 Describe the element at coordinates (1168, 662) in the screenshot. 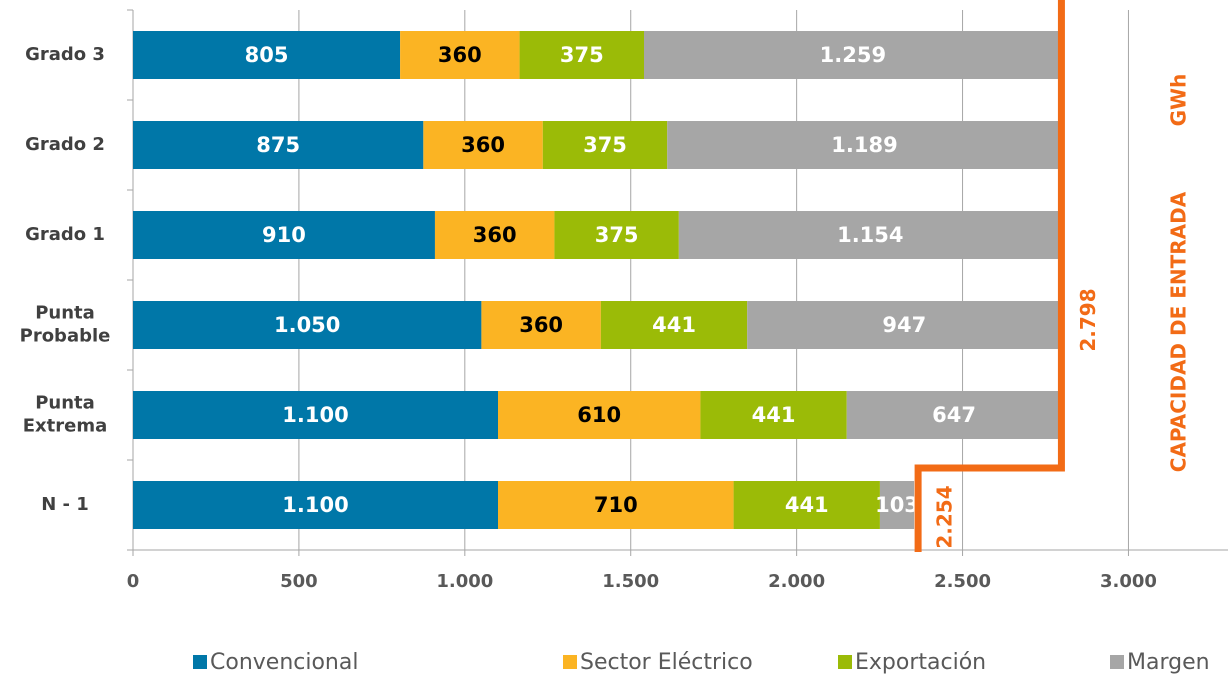

I see `legend-label: Margen` at that location.